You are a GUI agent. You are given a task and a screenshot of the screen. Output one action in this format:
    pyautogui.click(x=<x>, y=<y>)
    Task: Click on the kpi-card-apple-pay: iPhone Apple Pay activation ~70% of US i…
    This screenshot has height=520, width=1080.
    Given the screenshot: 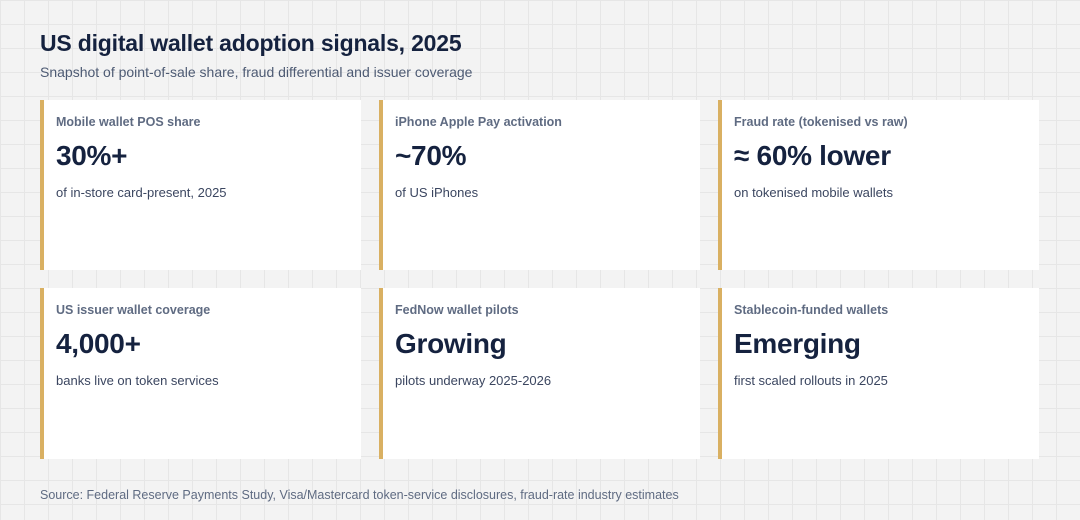 What is the action you would take?
    pyautogui.click(x=539, y=185)
    